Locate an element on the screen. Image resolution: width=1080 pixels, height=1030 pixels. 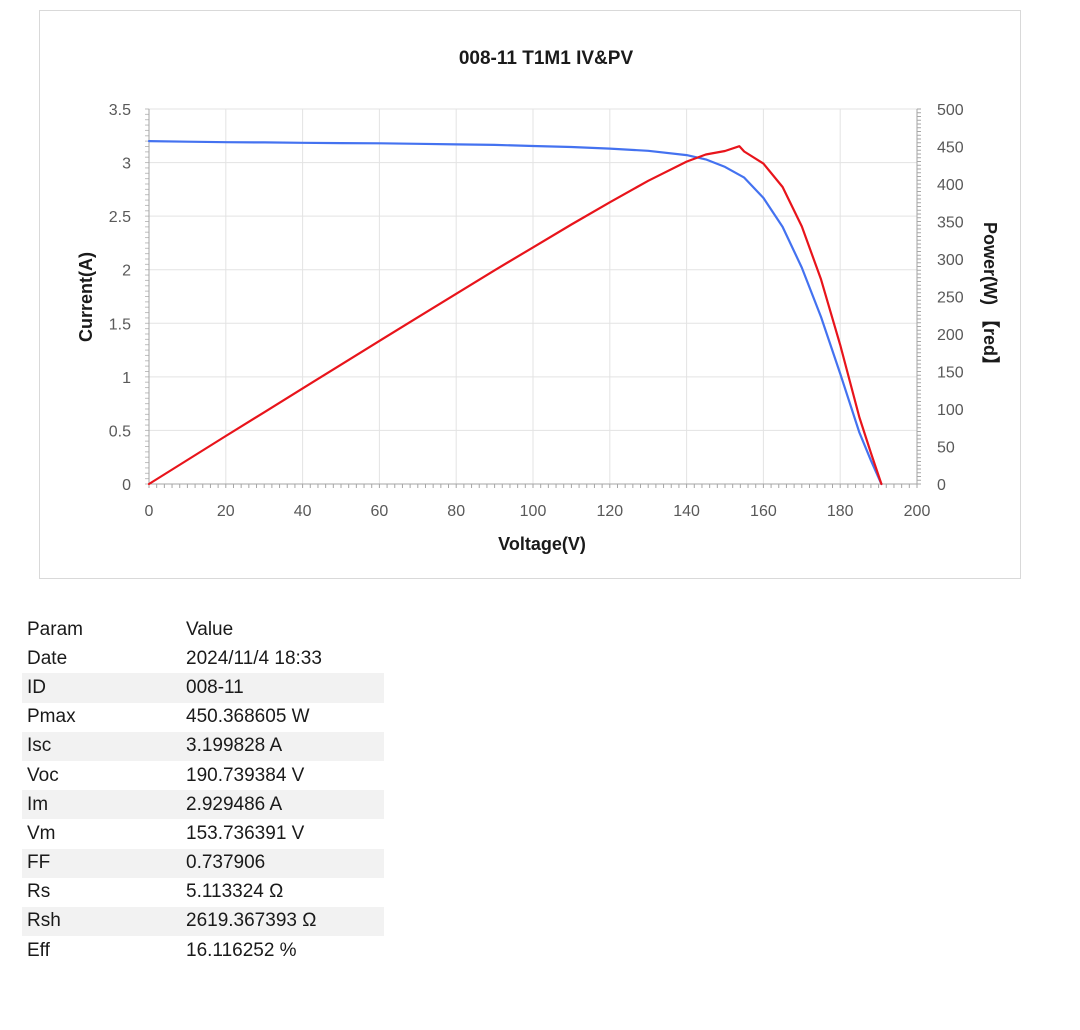
value-column-header: Value is located at coordinates (210, 629).